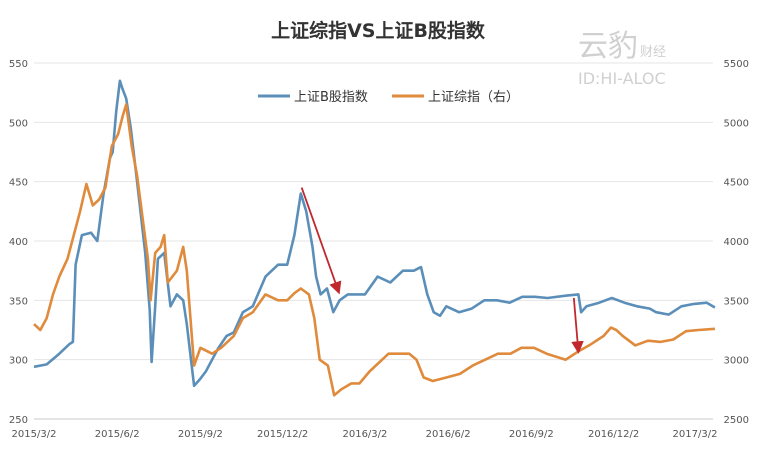 Image resolution: width=757 pixels, height=458 pixels. What do you see at coordinates (736, 301) in the screenshot?
I see `y-right-tick-label: 3500` at bounding box center [736, 301].